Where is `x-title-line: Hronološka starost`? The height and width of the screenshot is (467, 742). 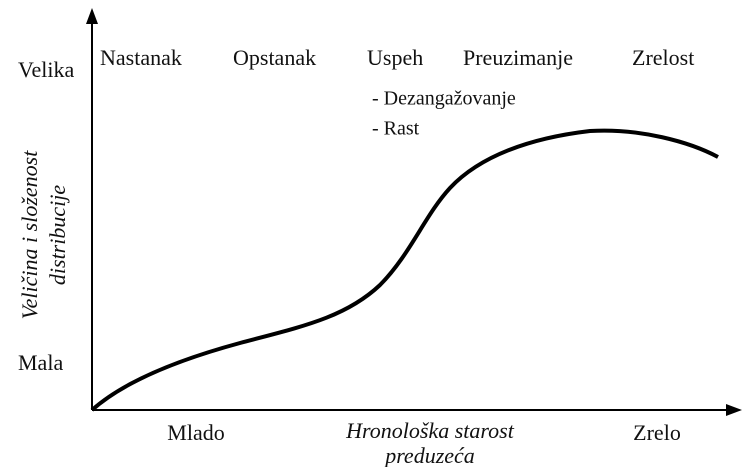
x-title-line: Hronološka starost is located at coordinates (430, 430).